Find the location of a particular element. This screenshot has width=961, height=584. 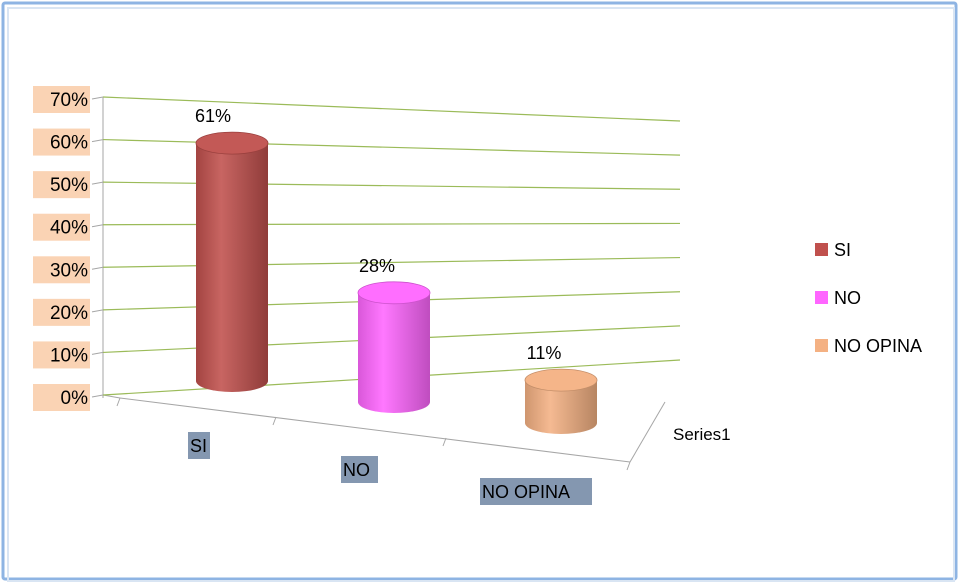

y-tick-label: 0% is located at coordinates (75, 398).